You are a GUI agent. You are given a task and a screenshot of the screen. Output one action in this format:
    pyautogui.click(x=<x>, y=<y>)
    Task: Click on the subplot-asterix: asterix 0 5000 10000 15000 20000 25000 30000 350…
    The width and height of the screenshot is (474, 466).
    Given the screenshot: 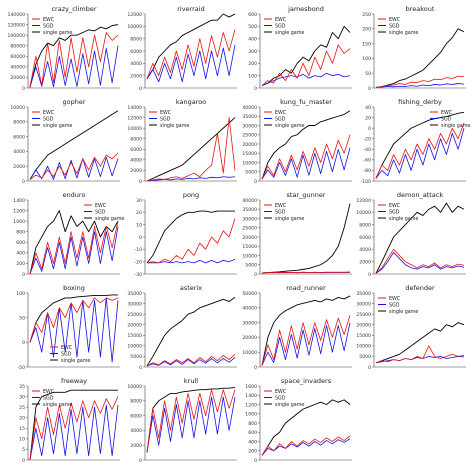 What is the action you would take?
    pyautogui.click(x=182, y=327)
    